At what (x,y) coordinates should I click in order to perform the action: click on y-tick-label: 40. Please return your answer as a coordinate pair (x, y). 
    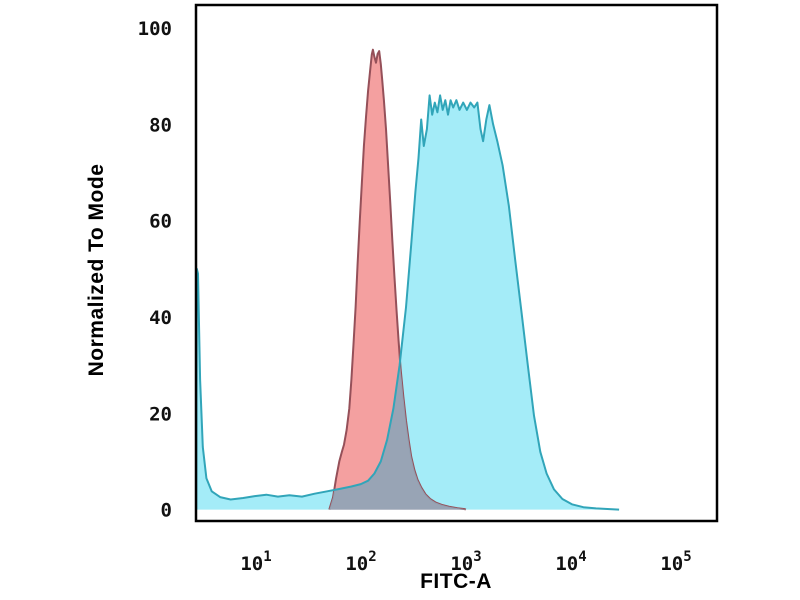
    Looking at the image, I should click on (160, 318).